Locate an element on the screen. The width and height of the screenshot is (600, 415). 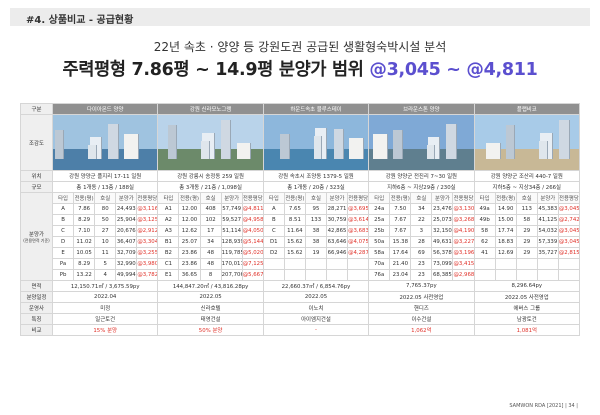
type-type: Pb is located at coordinates (63, 275).